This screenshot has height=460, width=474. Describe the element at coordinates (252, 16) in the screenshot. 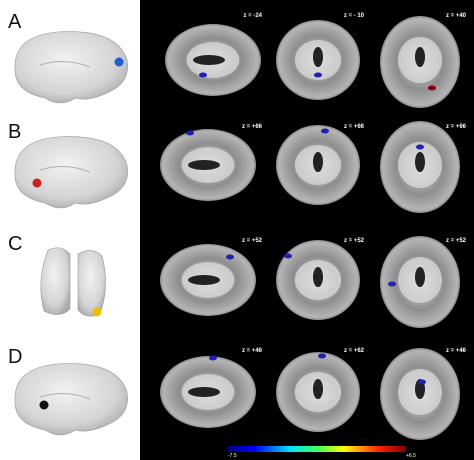

I see `slice-label: z = -24` at that location.